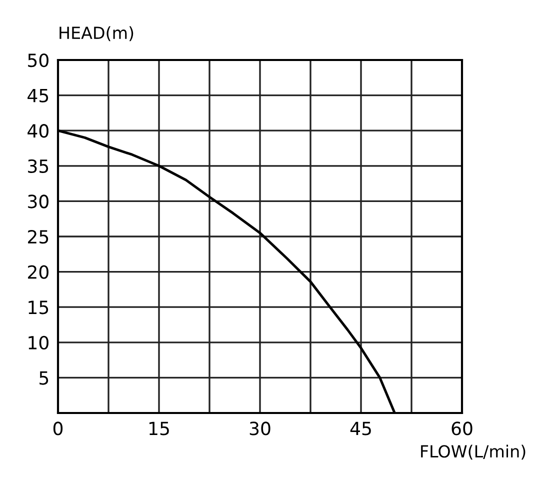  What do you see at coordinates (38, 237) in the screenshot?
I see `y-tick-label: 25` at bounding box center [38, 237].